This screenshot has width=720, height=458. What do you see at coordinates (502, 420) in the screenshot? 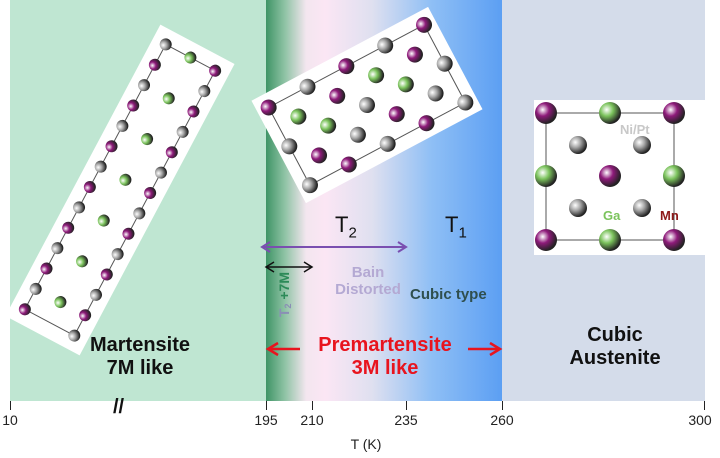
I see `tick-label: 260` at bounding box center [502, 420].